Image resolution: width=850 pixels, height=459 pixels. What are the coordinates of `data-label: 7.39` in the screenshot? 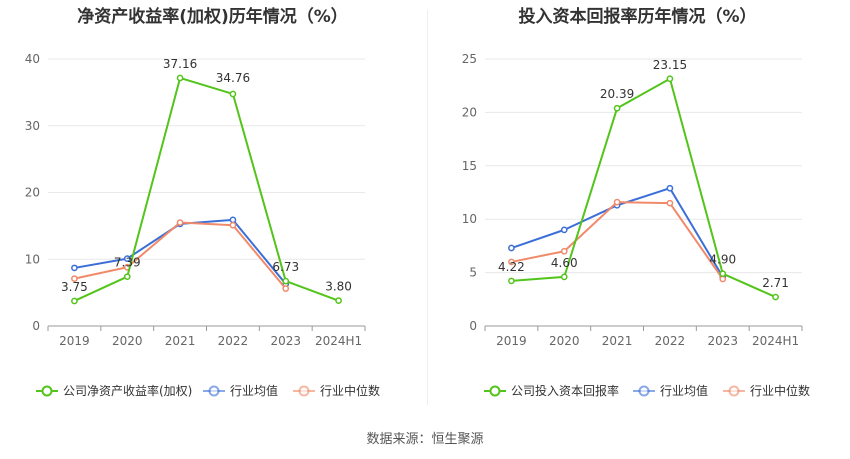 It's located at (127, 263).